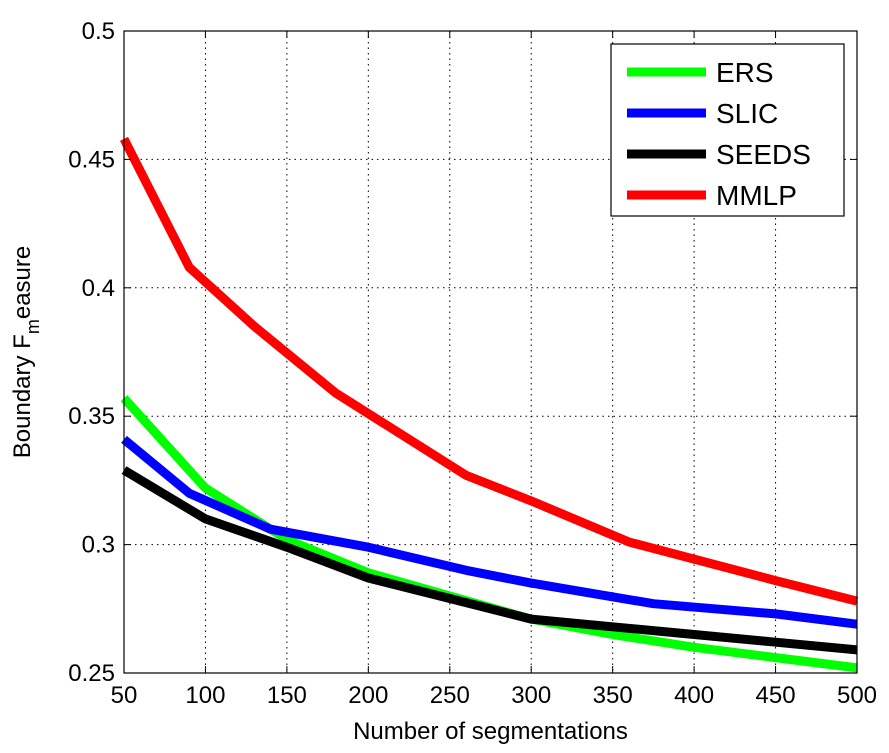  Describe the element at coordinates (756, 195) in the screenshot. I see `legend-label-mmlp: MMLP` at that location.